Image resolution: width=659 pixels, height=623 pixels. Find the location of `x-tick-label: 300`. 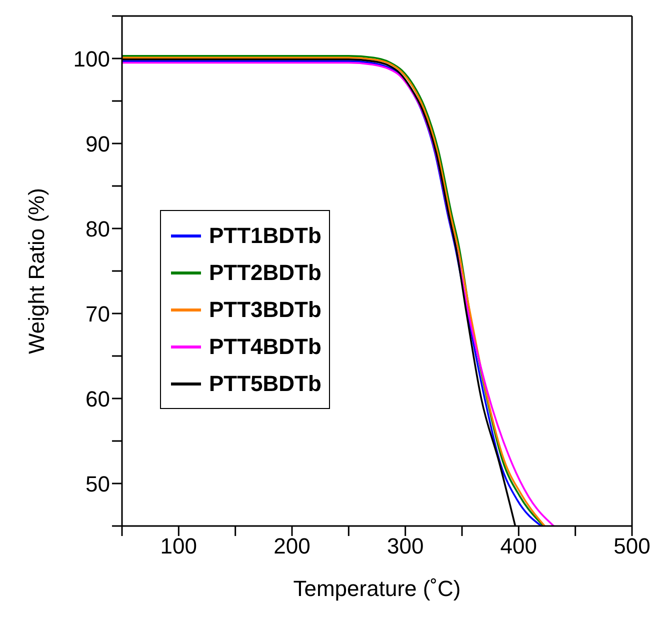

x-tick-label: 300 is located at coordinates (405, 546).